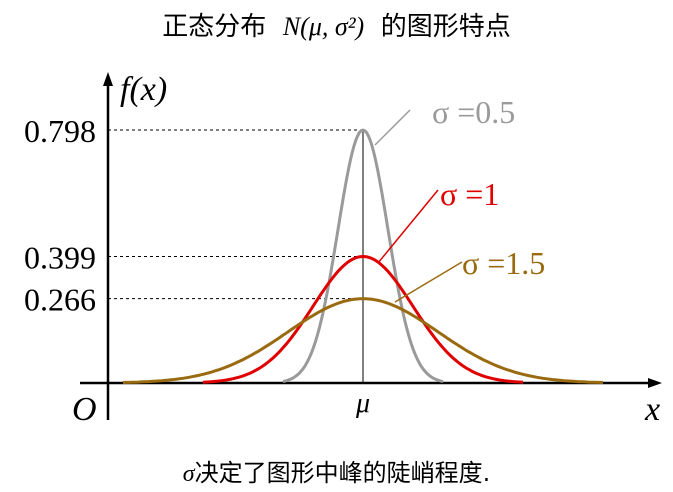 The image size is (673, 492). What do you see at coordinates (84, 409) in the screenshot?
I see `origin-label: O` at bounding box center [84, 409].